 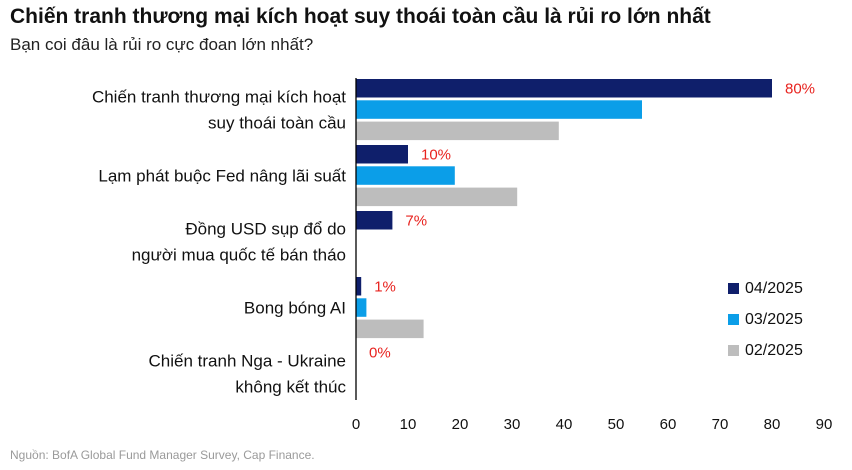 What do you see at coordinates (219, 97) in the screenshot?
I see `category-label-1-line-1: Chiến tranh thương mại kích hoạt` at bounding box center [219, 97].